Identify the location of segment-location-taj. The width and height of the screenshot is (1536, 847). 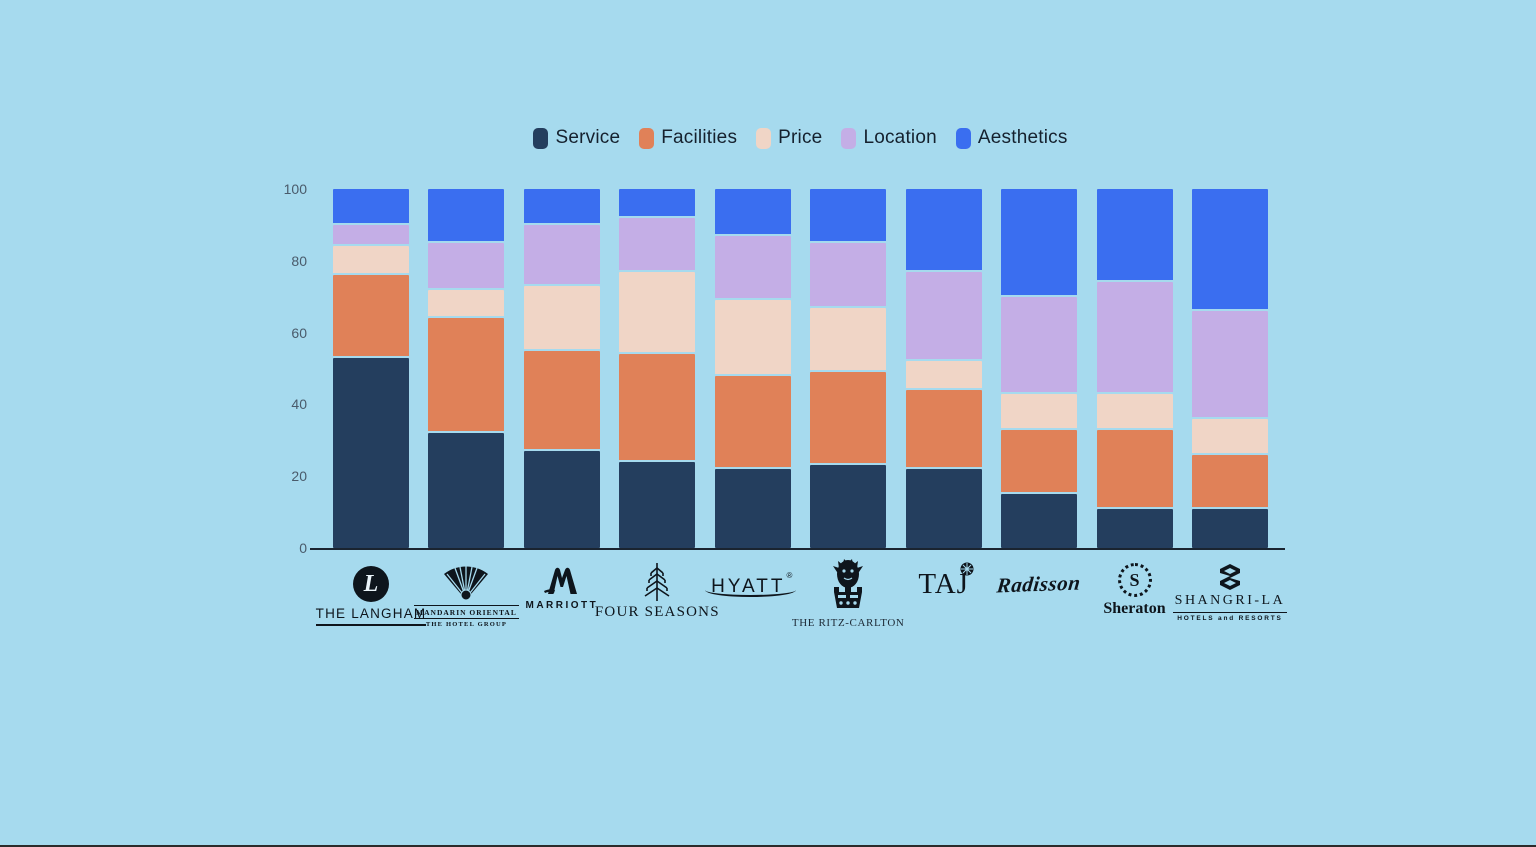
(943, 316).